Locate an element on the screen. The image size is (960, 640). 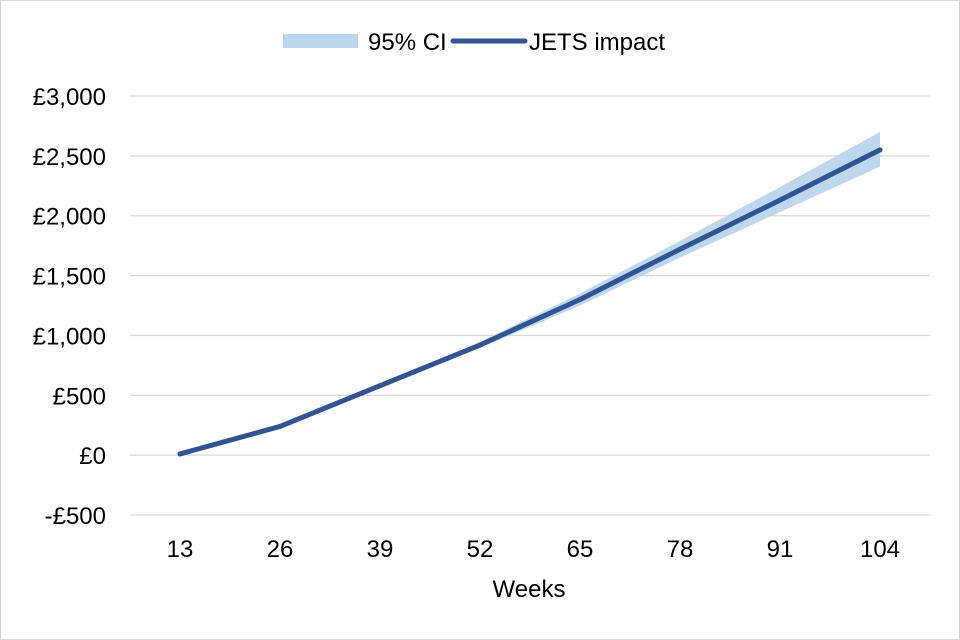
y-tick-label: £500 is located at coordinates (79, 396).